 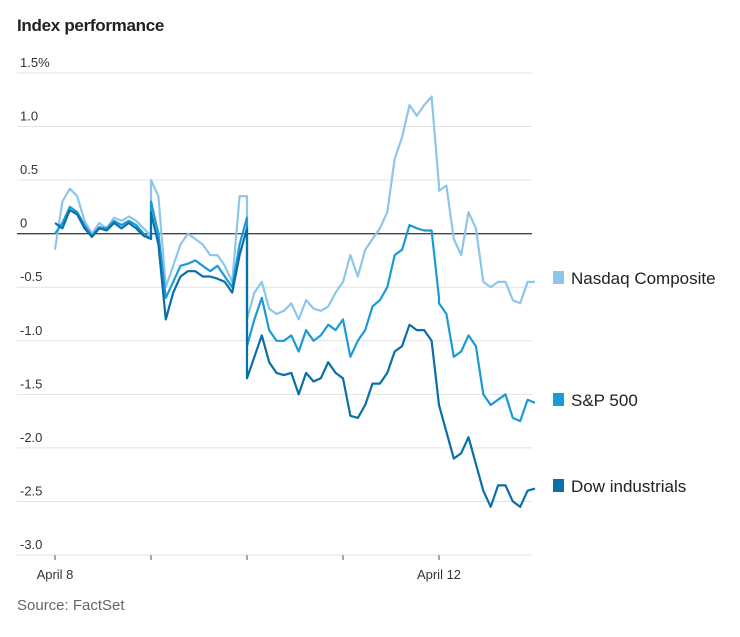 I want to click on legend-label: S&P 500, so click(x=604, y=400).